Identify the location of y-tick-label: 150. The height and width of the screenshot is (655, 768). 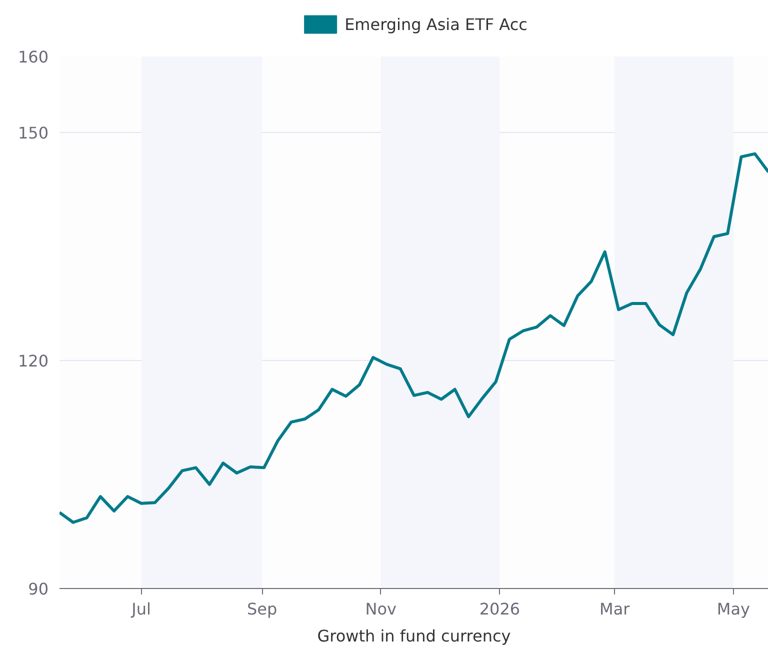
(33, 133).